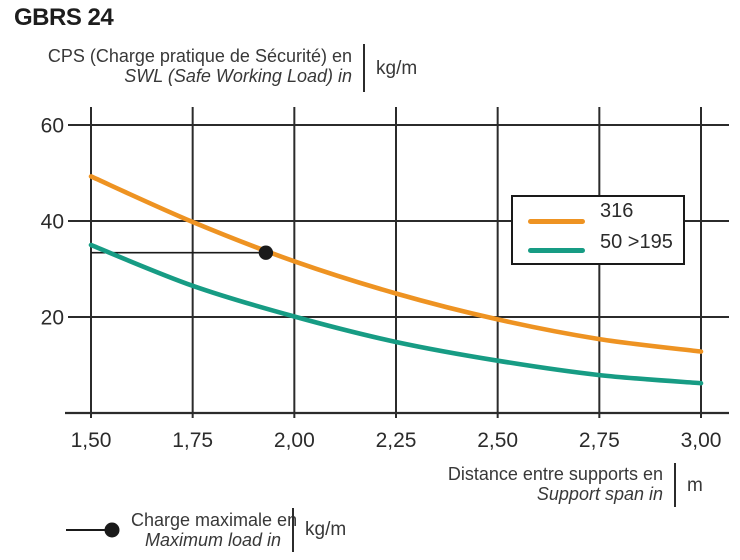 The image size is (740, 560). Describe the element at coordinates (294, 440) in the screenshot. I see `x-tick-label: 2,00` at that location.